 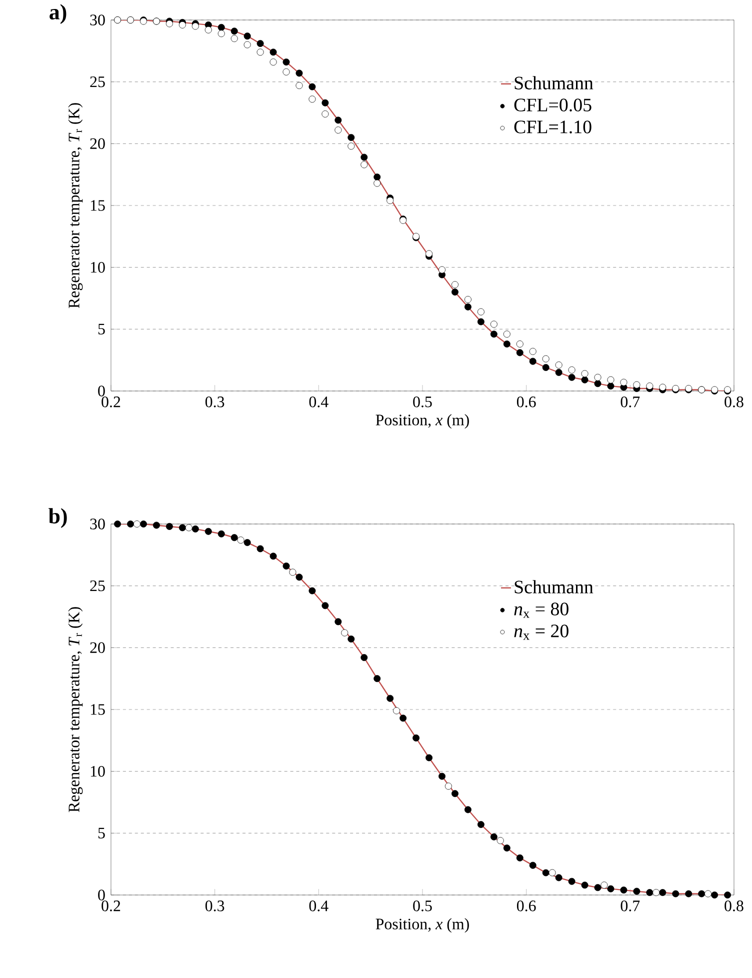 I want to click on legend-label: n$_{x}$ = 80, so click(x=541, y=610).